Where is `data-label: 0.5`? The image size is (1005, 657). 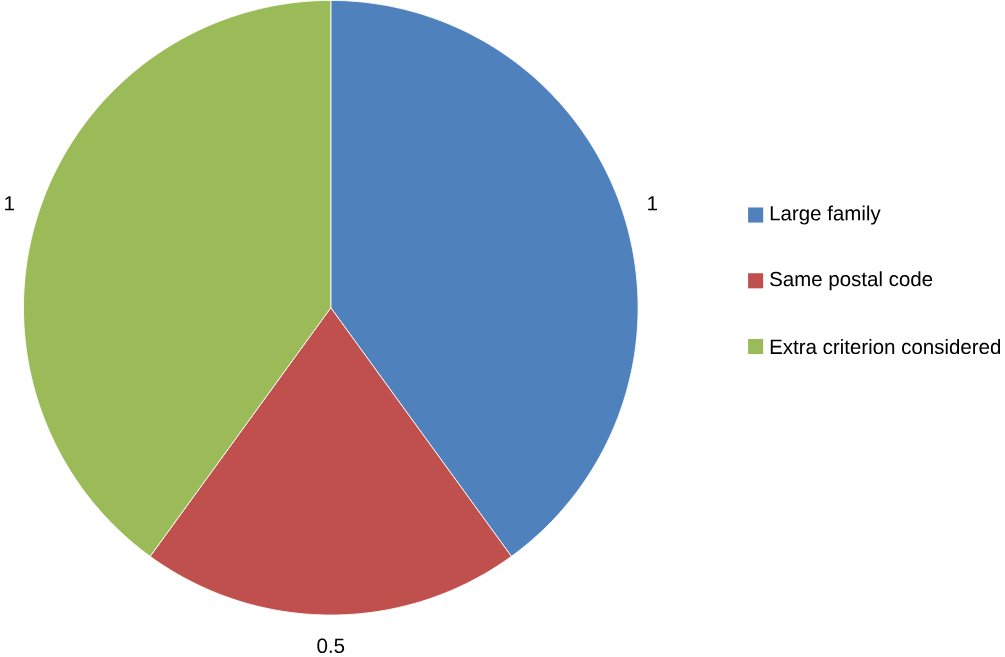
data-label: 0.5 is located at coordinates (331, 646).